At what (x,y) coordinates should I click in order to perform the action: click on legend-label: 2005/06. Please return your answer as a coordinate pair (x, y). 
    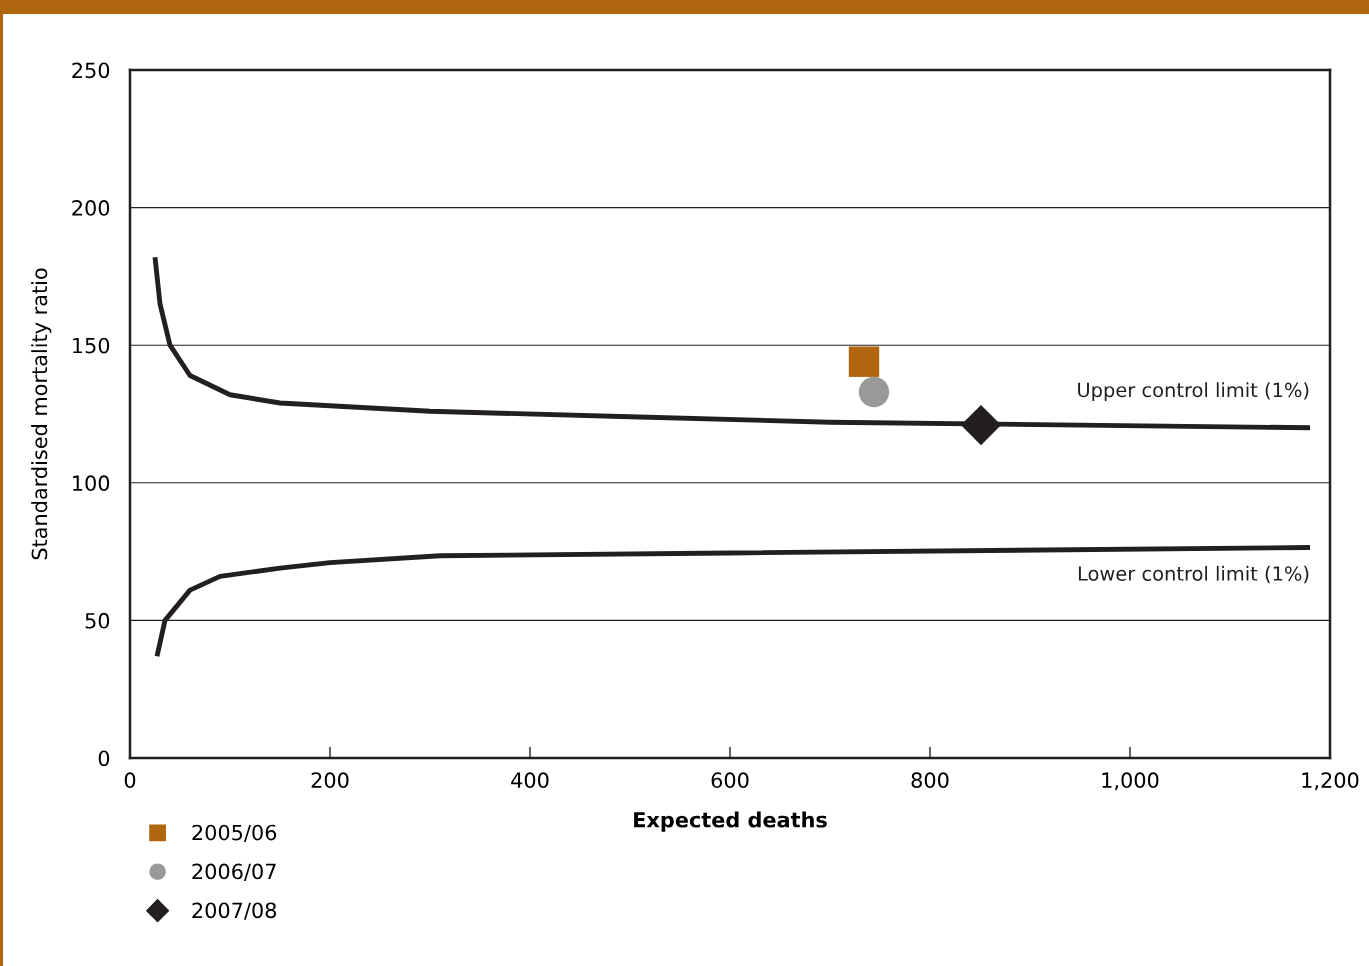
    Looking at the image, I should click on (234, 833).